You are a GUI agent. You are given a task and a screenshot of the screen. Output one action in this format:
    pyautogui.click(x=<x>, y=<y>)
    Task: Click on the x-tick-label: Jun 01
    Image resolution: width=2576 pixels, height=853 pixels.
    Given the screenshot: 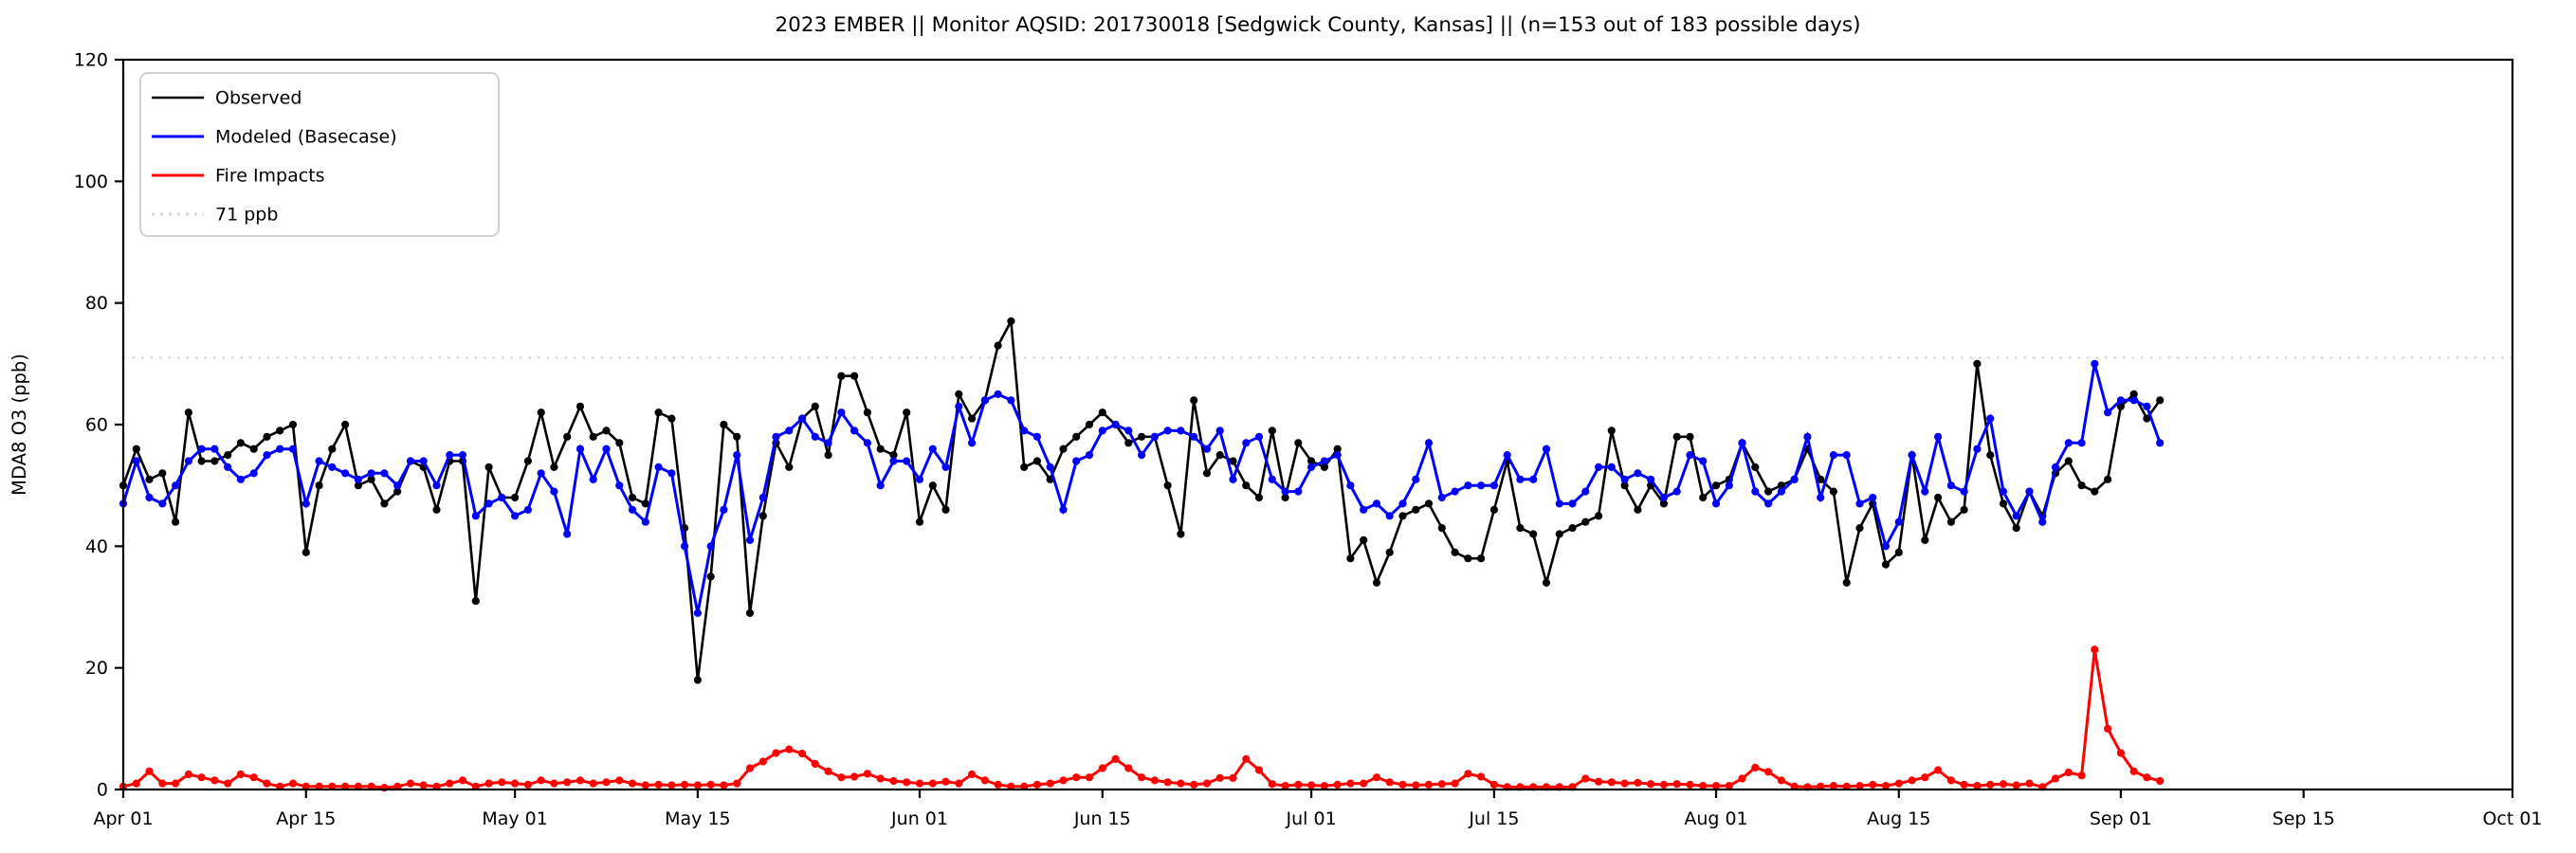 What is the action you would take?
    pyautogui.click(x=919, y=818)
    